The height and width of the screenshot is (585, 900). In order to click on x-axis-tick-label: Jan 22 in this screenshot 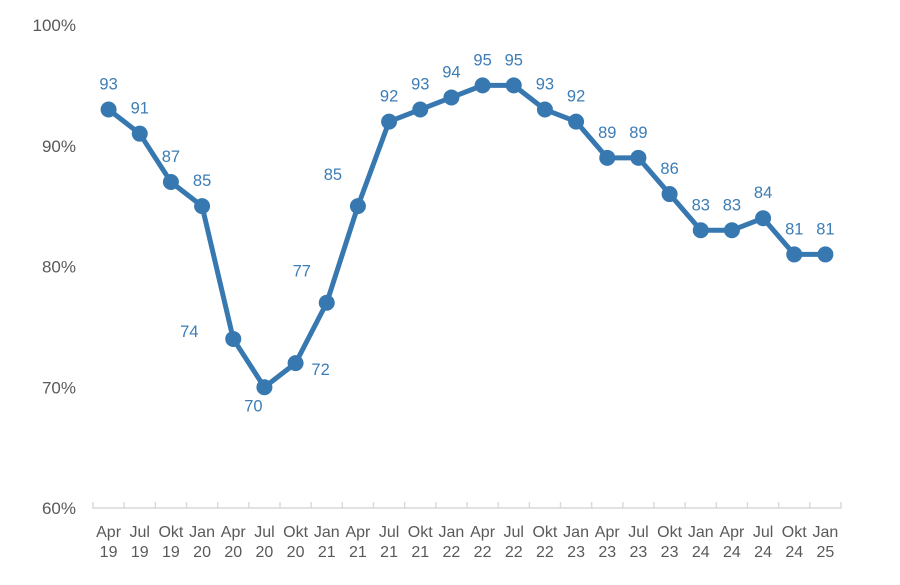, I will do `click(452, 542)`.